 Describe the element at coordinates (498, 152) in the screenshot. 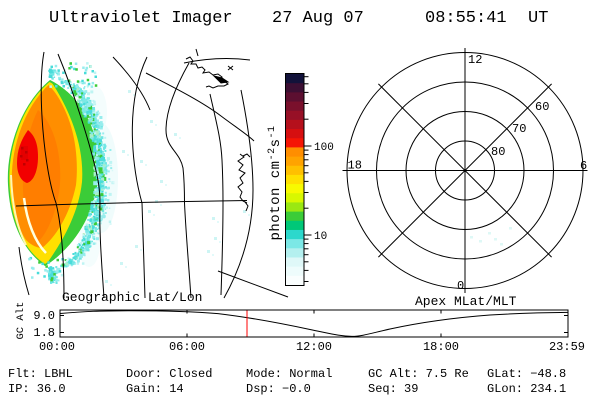

I see `svg-text: 80` at that location.